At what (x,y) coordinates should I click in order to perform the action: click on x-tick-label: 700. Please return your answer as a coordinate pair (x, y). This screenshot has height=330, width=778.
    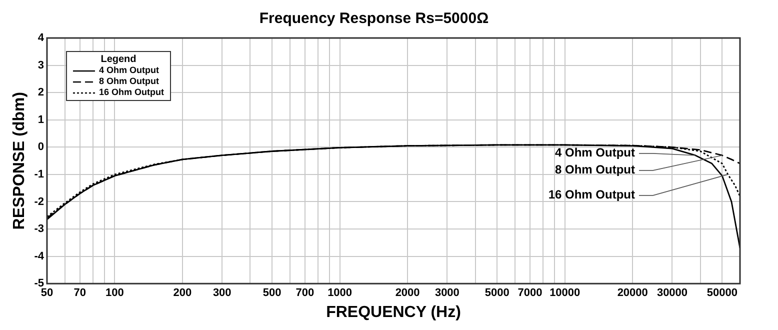
    Looking at the image, I should click on (305, 293).